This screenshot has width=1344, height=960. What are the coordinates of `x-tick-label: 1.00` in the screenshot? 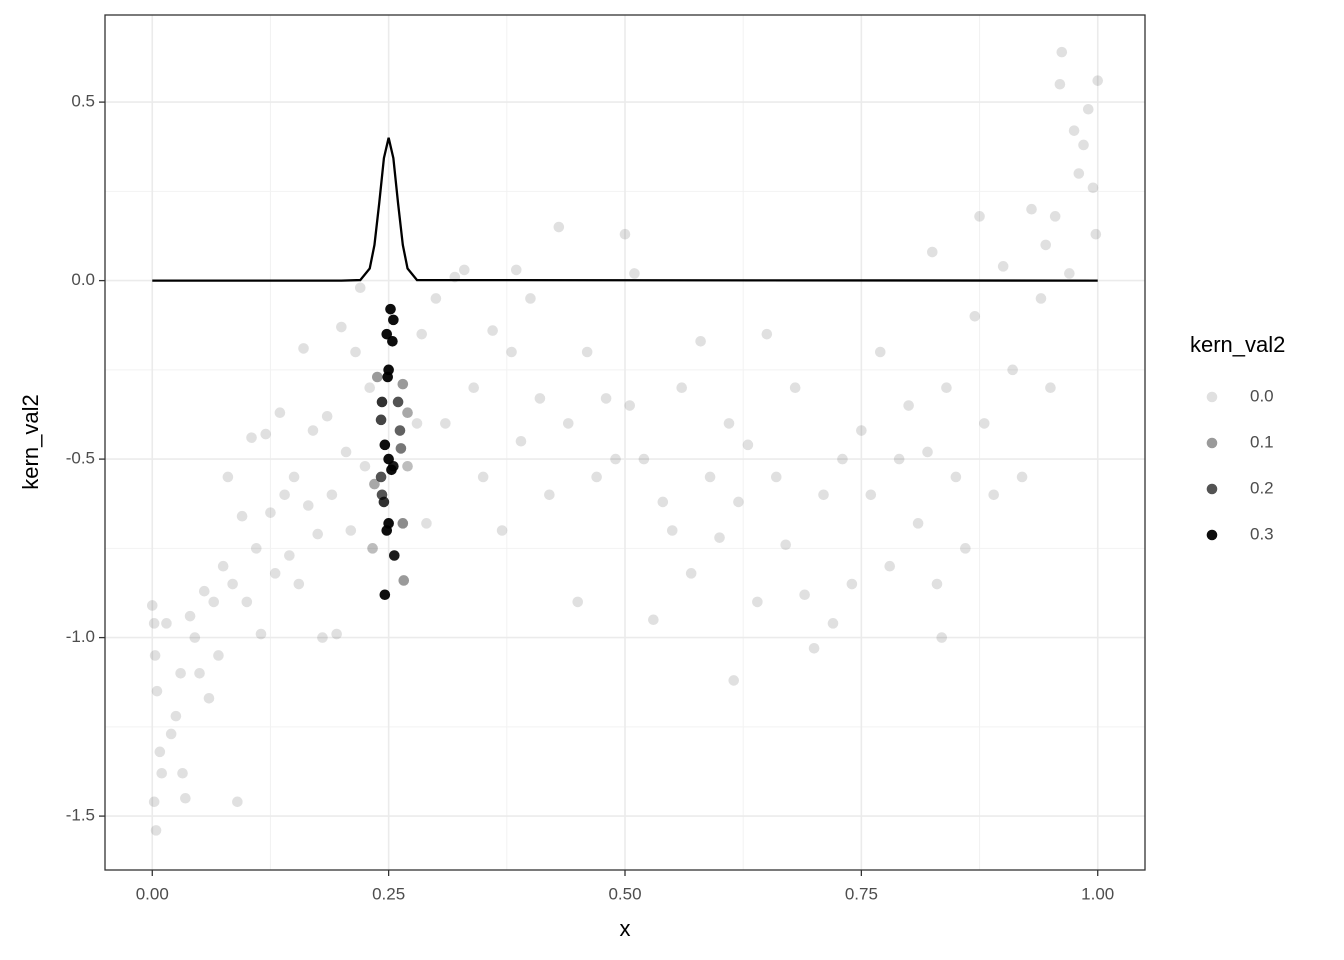 It's located at (1097, 893).